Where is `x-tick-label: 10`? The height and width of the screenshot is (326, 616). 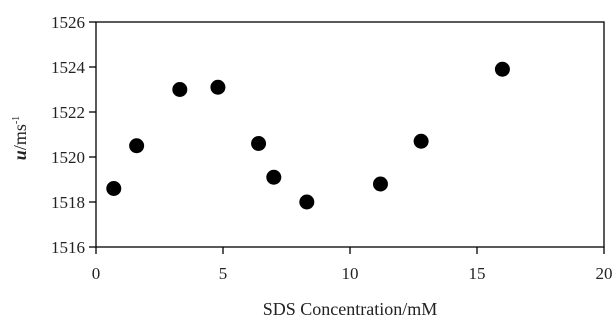
x-tick-label: 10 is located at coordinates (350, 273).